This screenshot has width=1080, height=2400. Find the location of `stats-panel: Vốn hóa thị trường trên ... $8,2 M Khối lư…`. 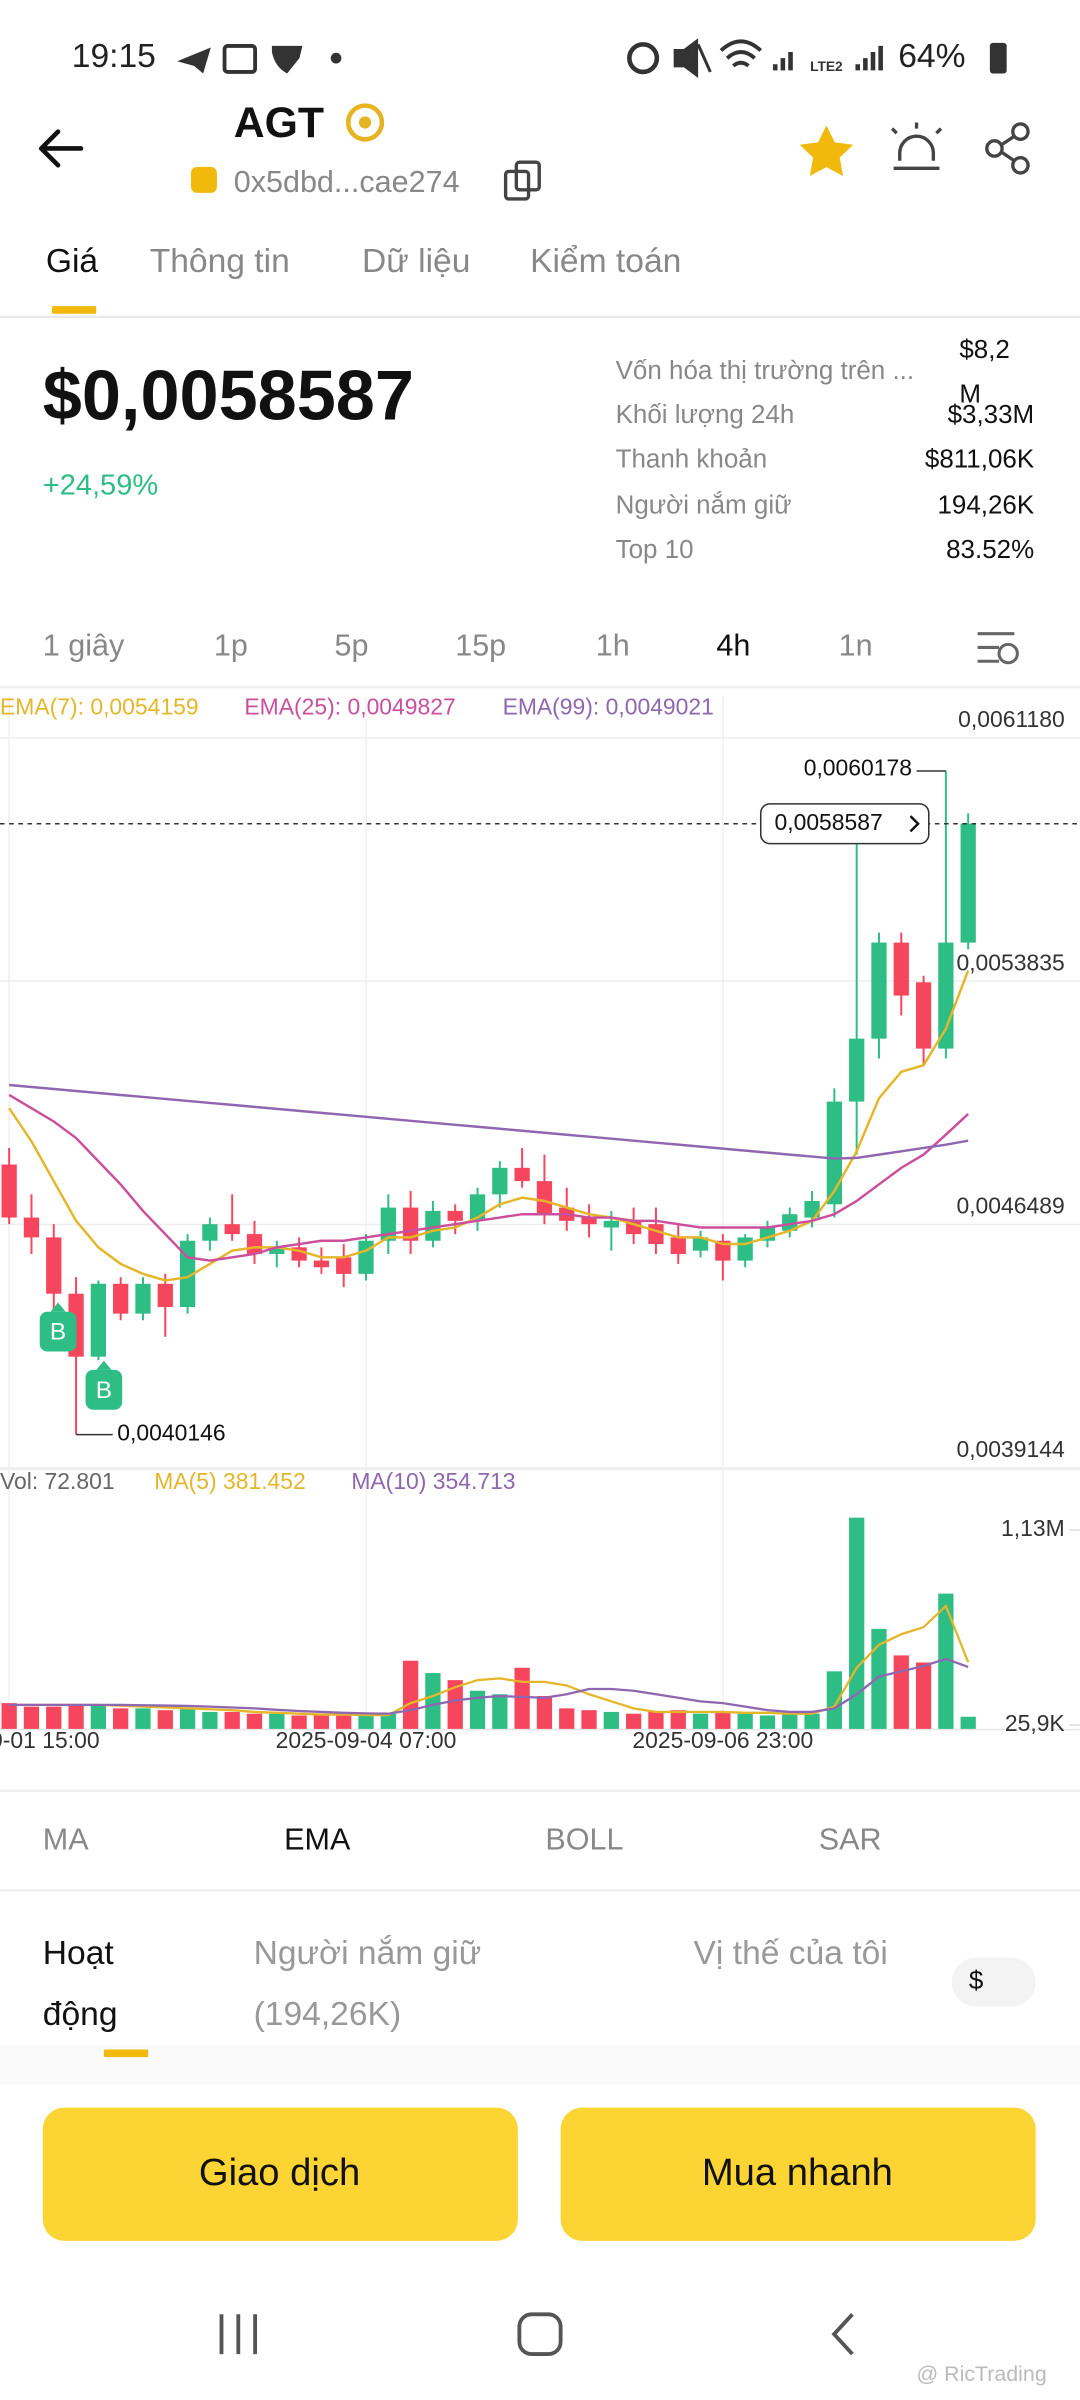

stats-panel: Vốn hóa thị trường trên ... $8,2 M Khối lư… is located at coordinates (825, 449).